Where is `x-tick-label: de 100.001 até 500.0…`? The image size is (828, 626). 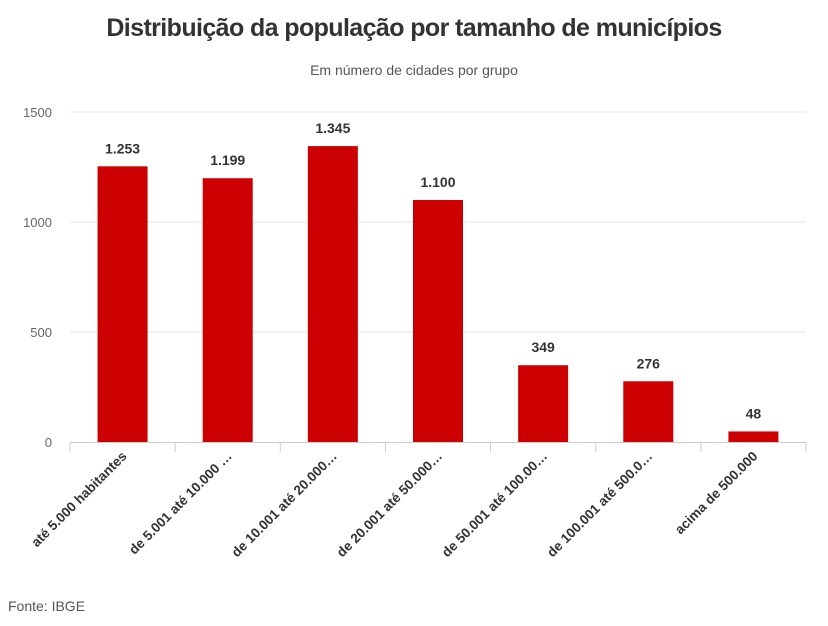 x-tick-label: de 100.001 até 500.0… is located at coordinates (599, 504).